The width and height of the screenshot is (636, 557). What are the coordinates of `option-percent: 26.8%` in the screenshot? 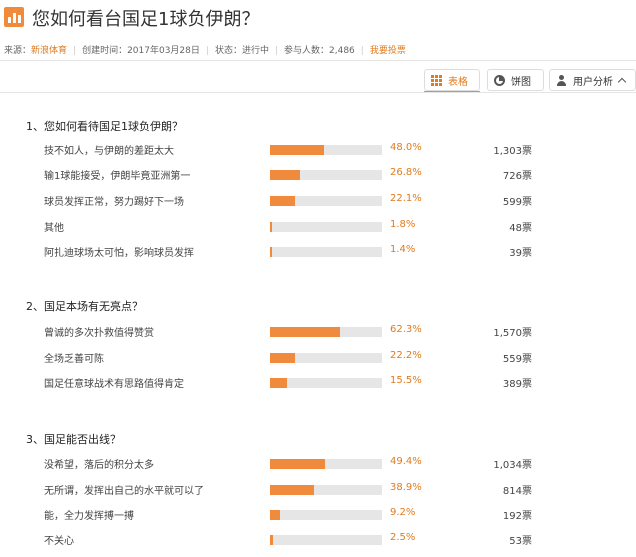 It's located at (406, 172).